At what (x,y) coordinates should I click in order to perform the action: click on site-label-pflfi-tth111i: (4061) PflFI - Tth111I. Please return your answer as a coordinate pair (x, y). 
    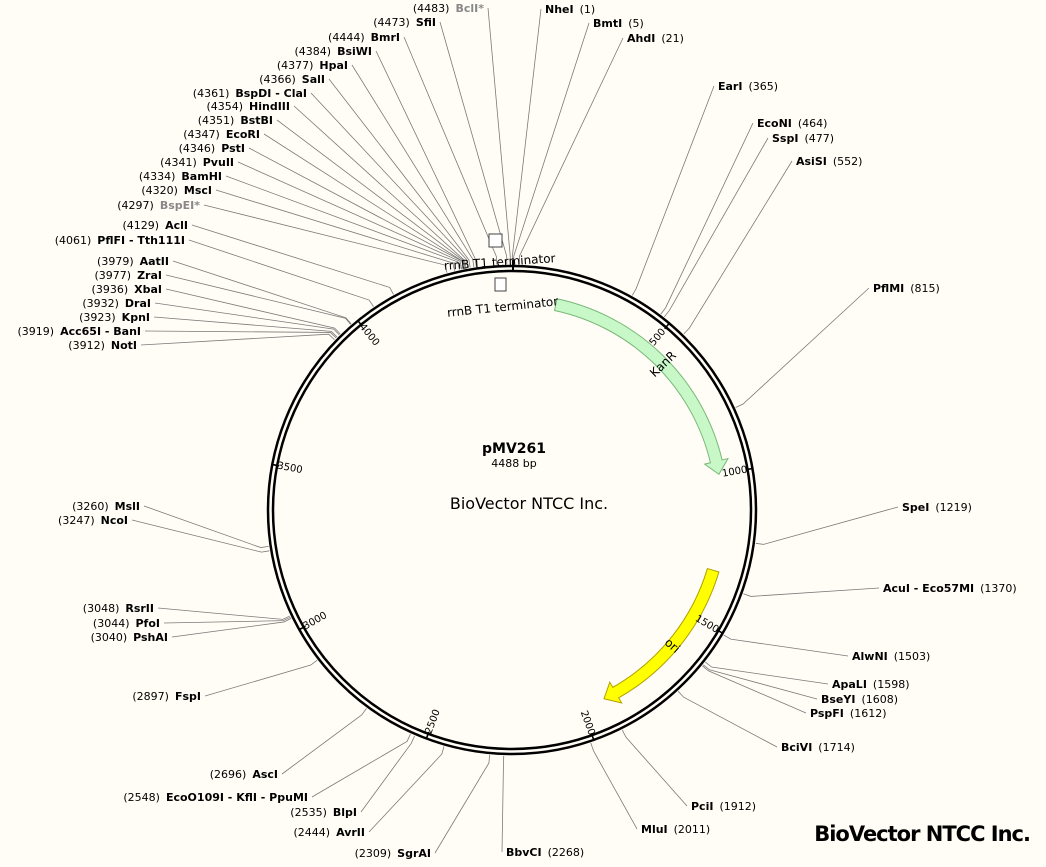
    Looking at the image, I should click on (120, 240).